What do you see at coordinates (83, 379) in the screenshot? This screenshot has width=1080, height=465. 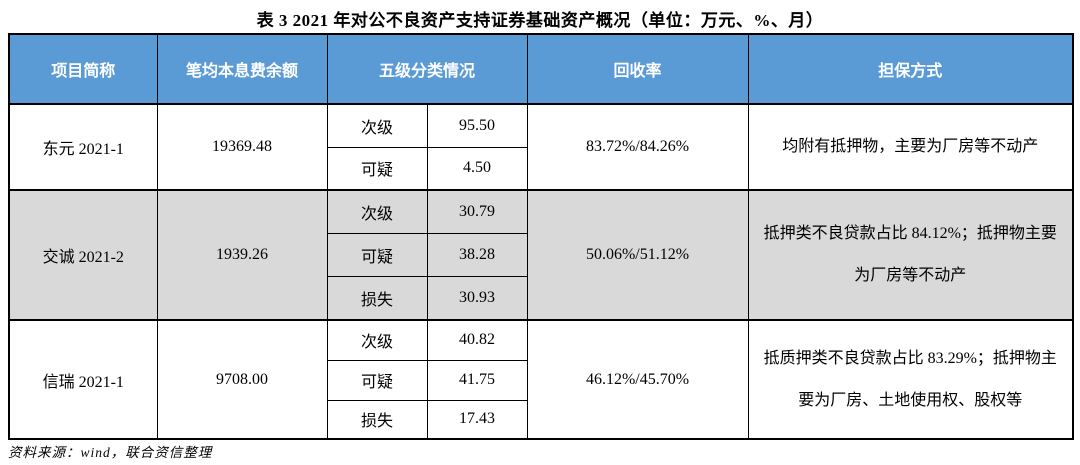 I see `project-name: 信瑞 2021-1` at bounding box center [83, 379].